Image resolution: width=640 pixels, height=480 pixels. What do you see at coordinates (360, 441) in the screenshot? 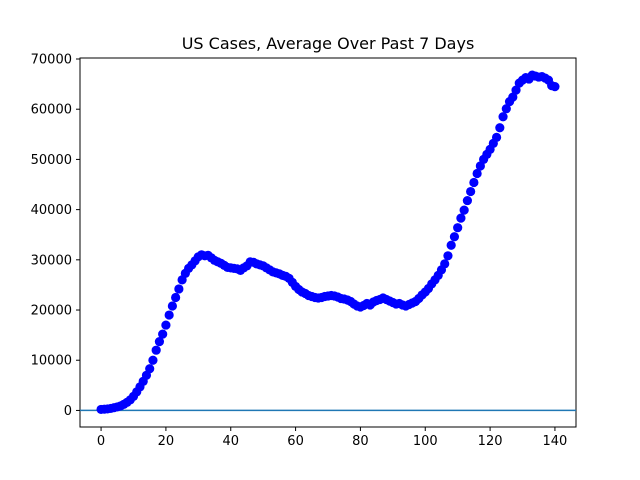
I see `x-tick-label: 80` at bounding box center [360, 441].